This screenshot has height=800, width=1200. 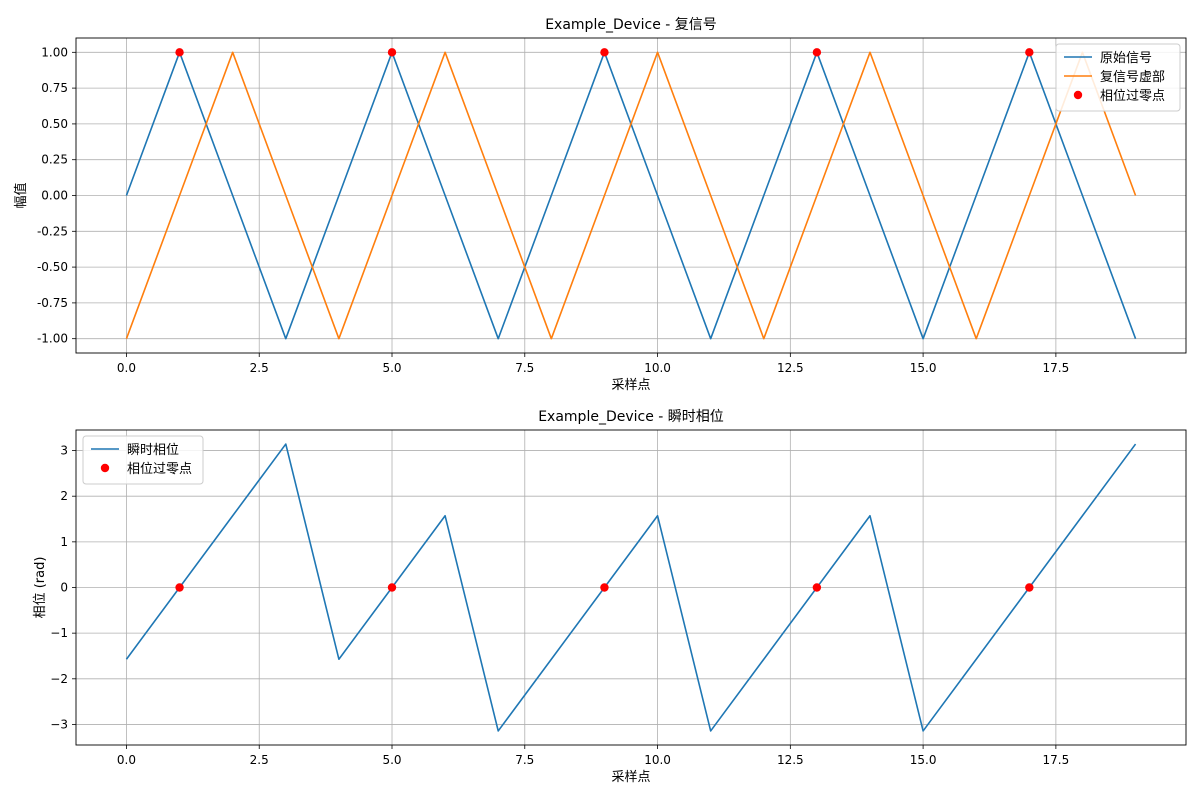 I want to click on y-tick-label: 2, so click(x=64, y=496).